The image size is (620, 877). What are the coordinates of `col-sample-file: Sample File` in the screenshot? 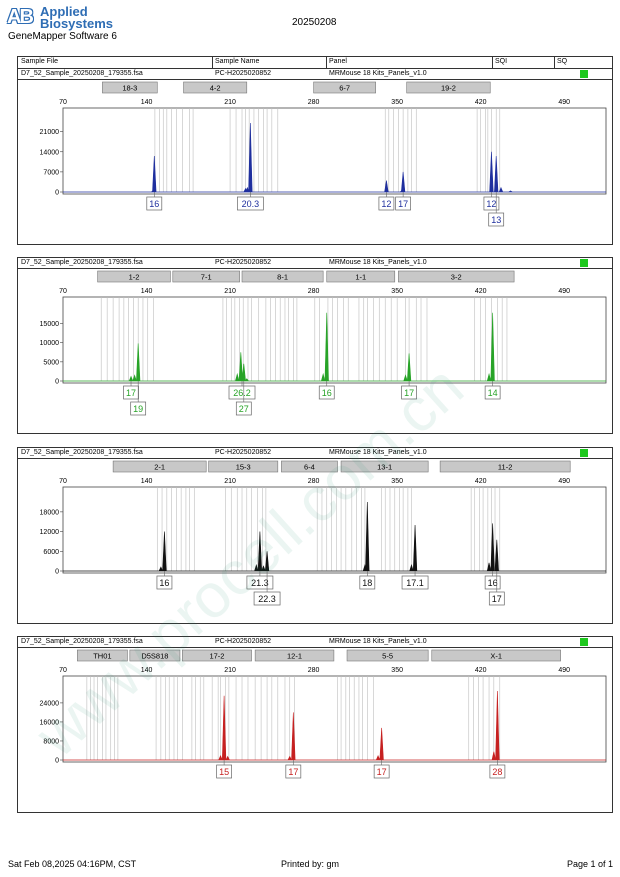 It's located at (39, 61).